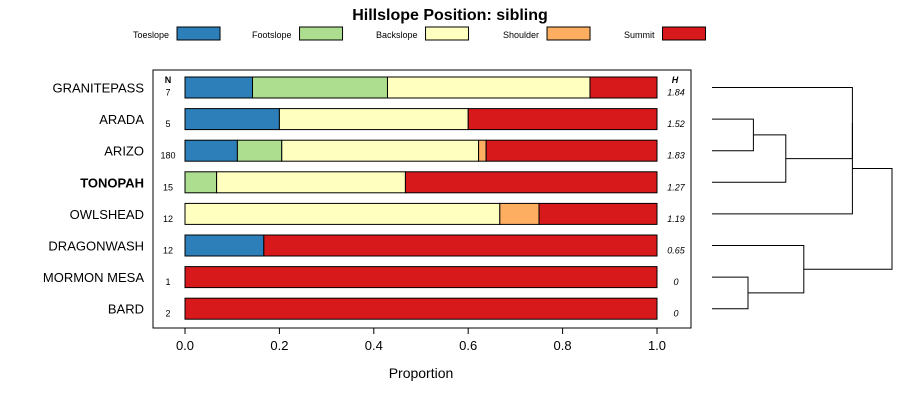 The height and width of the screenshot is (400, 900). What do you see at coordinates (676, 187) in the screenshot?
I see `h-value: 1.27` at bounding box center [676, 187].